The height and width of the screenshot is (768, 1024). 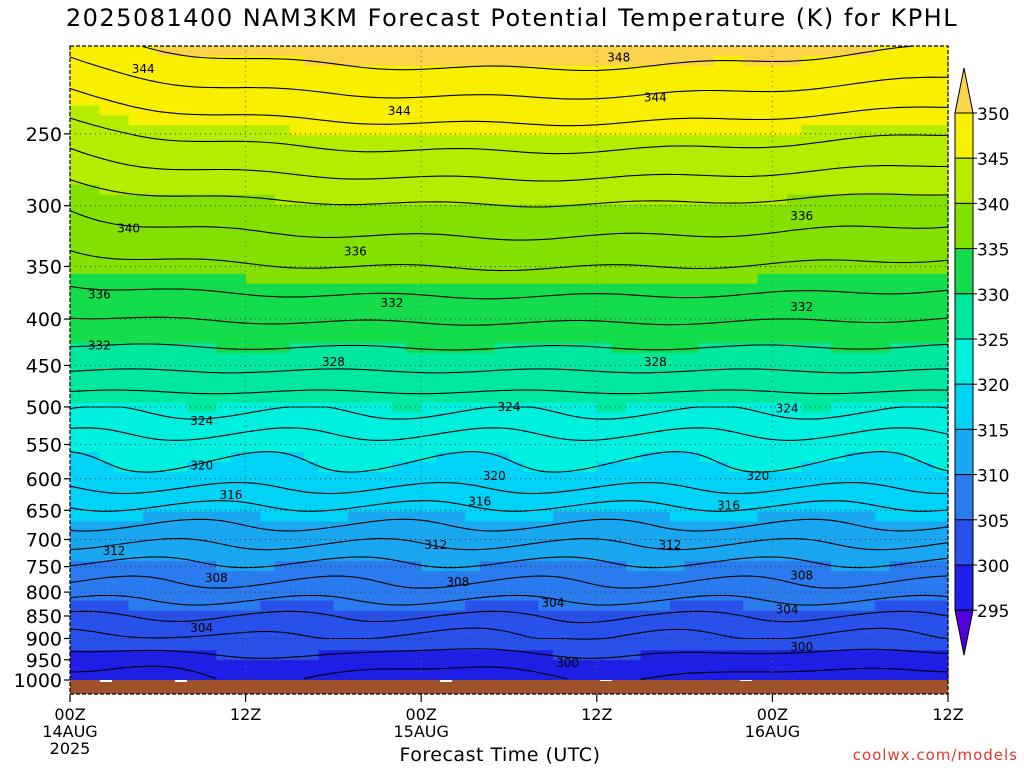 I want to click on credit-link: coolwx.com/models, so click(x=935, y=755).